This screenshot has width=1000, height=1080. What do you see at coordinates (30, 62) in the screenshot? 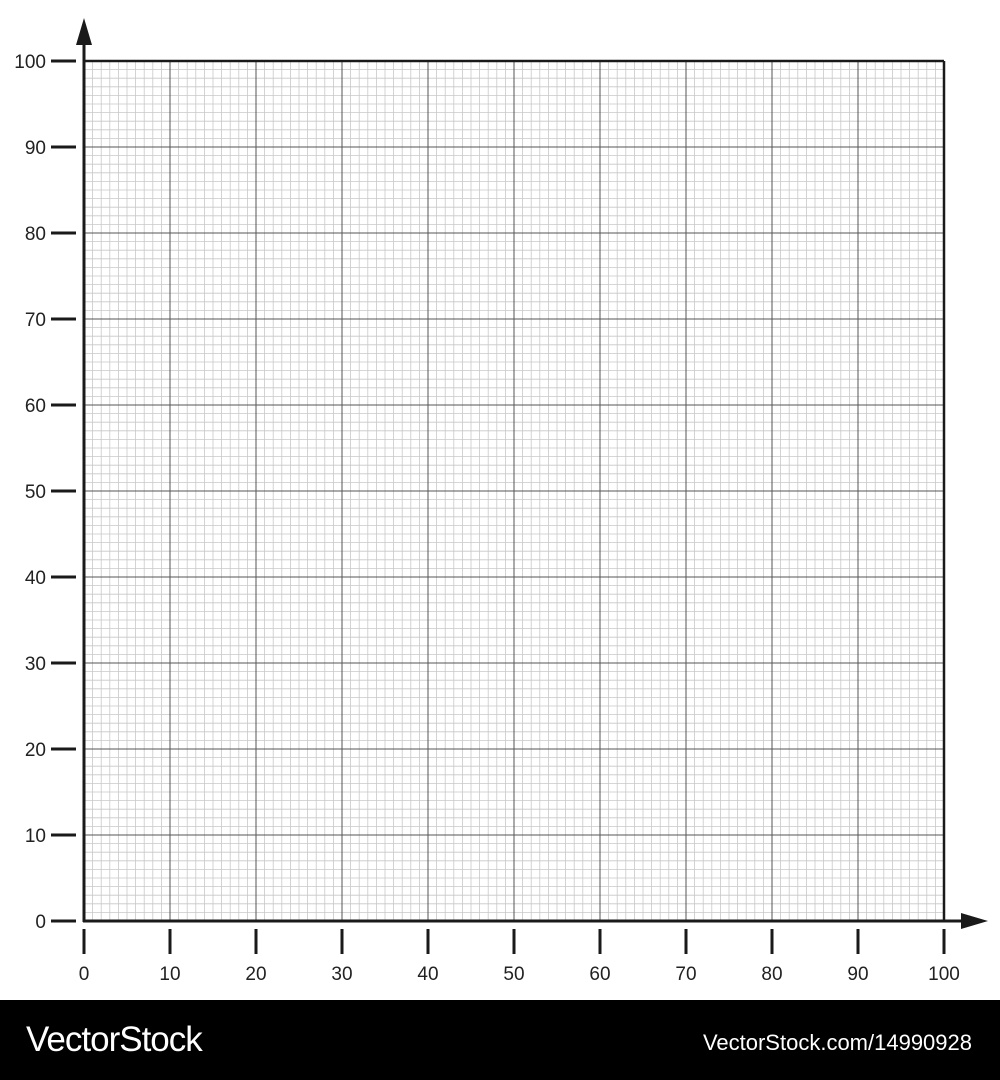
I see `y-tick-label: 100` at bounding box center [30, 62].